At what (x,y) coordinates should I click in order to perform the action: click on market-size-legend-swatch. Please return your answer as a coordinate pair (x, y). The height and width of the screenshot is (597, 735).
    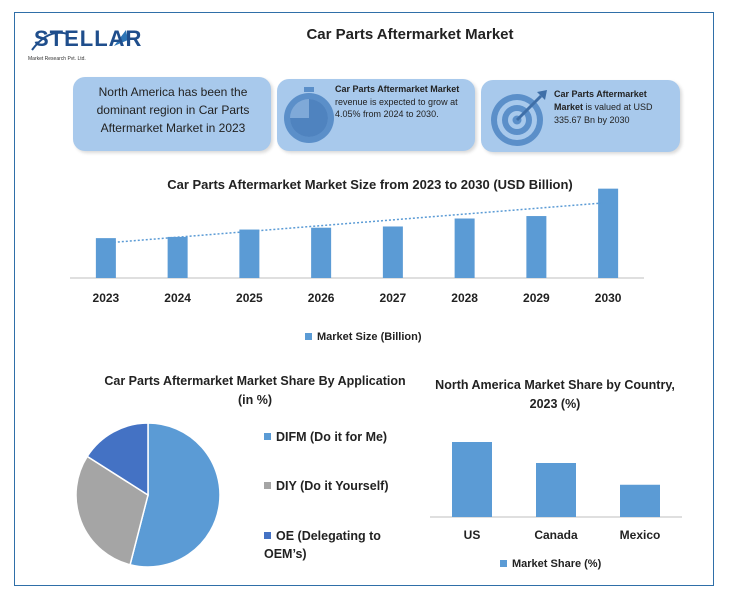
    Looking at the image, I should click on (308, 336).